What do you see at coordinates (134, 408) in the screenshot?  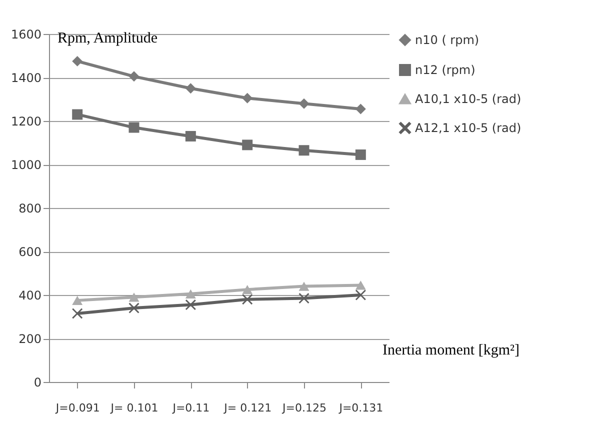 I see `x-tick-label: J= 0.101` at bounding box center [134, 408].